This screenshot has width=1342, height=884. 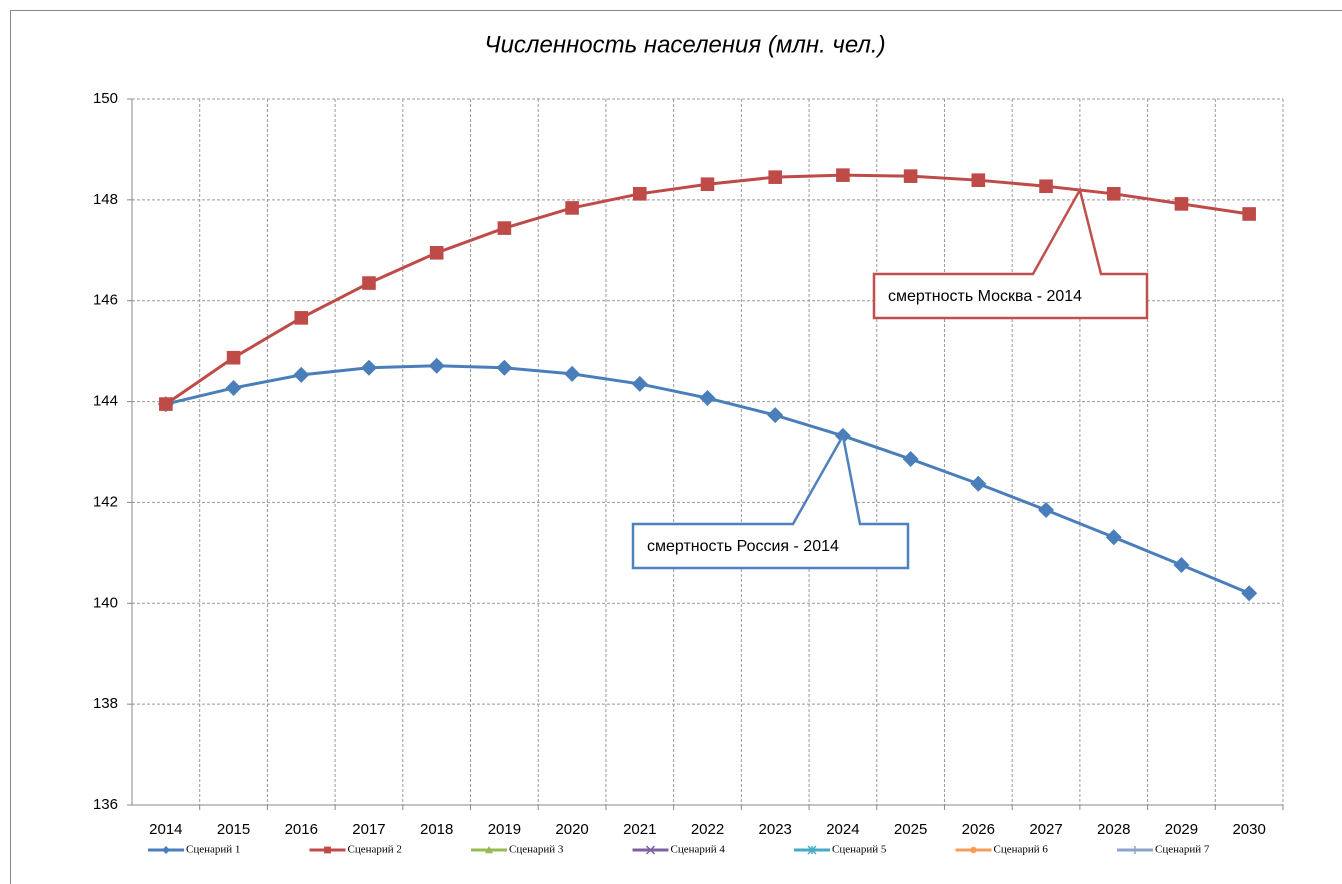 What do you see at coordinates (1181, 829) in the screenshot?
I see `x-tick-label: 2029` at bounding box center [1181, 829].